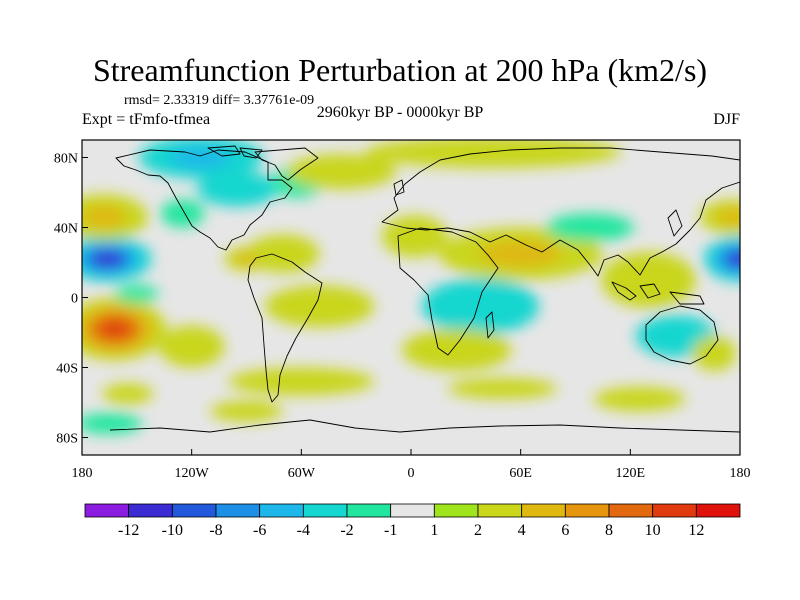 This screenshot has width=800, height=600. What do you see at coordinates (653, 530) in the screenshot?
I see `colorbar-label-12: 10` at bounding box center [653, 530].